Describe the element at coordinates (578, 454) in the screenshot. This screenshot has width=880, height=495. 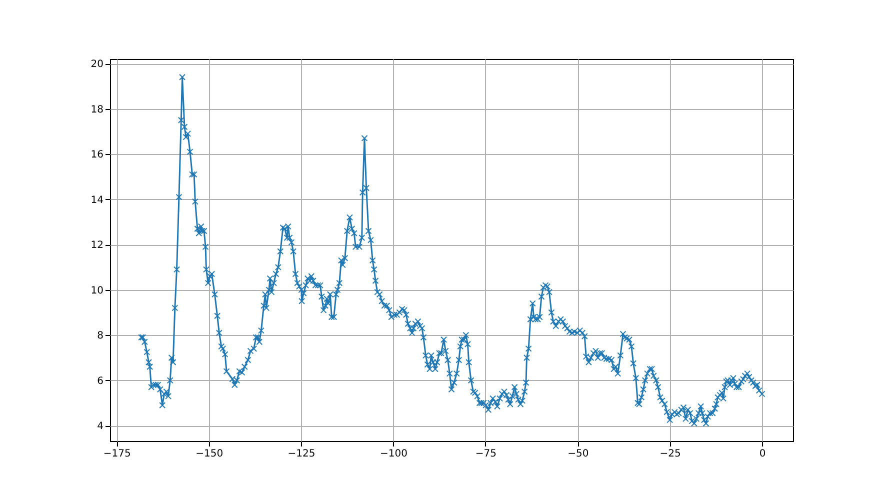
I see `x-tick-label: −50` at that location.